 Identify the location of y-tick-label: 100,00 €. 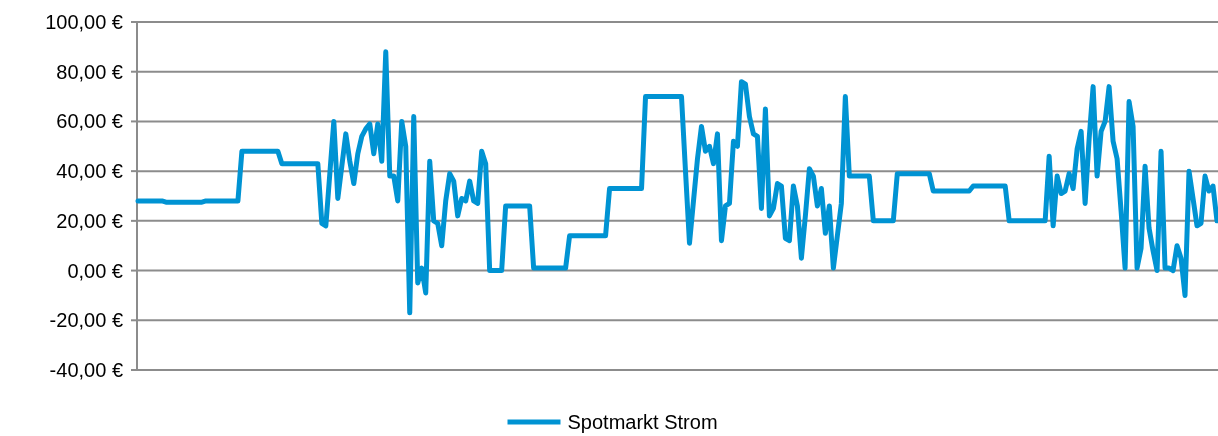
(84, 22).